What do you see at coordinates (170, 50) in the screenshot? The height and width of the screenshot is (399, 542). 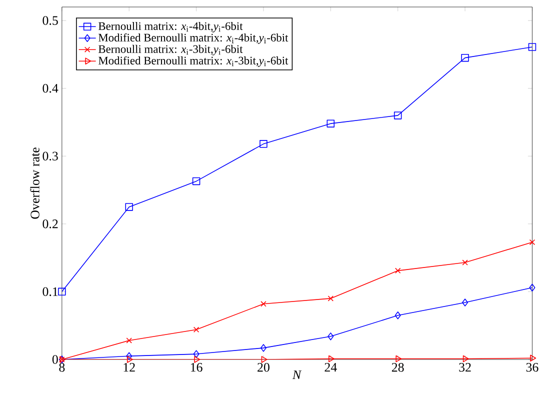 I see `legend-label: Bernoulli matrix: x$_{i}$-3bit,y$_{i}$-6bit` at bounding box center [170, 50].